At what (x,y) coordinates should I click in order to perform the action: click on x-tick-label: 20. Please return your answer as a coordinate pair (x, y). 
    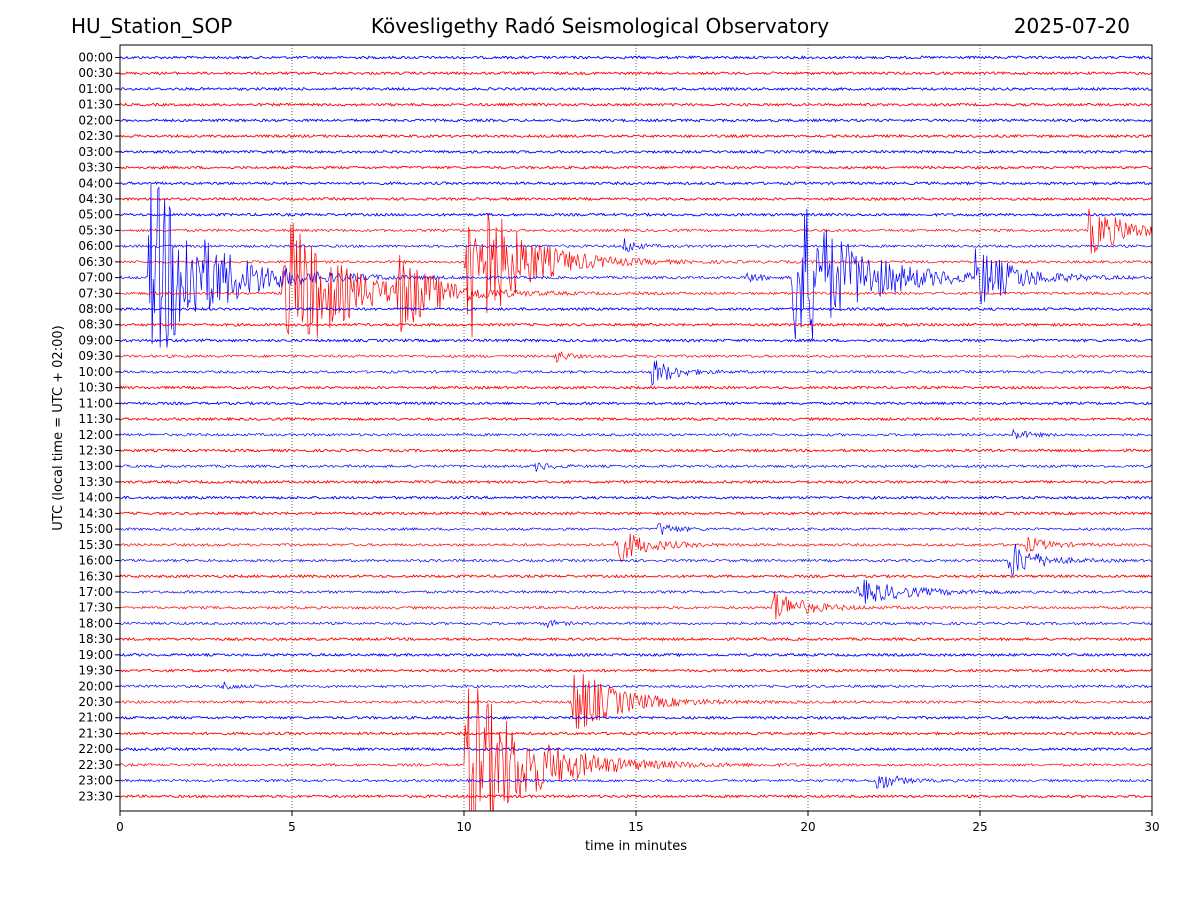
    Looking at the image, I should click on (807, 827).